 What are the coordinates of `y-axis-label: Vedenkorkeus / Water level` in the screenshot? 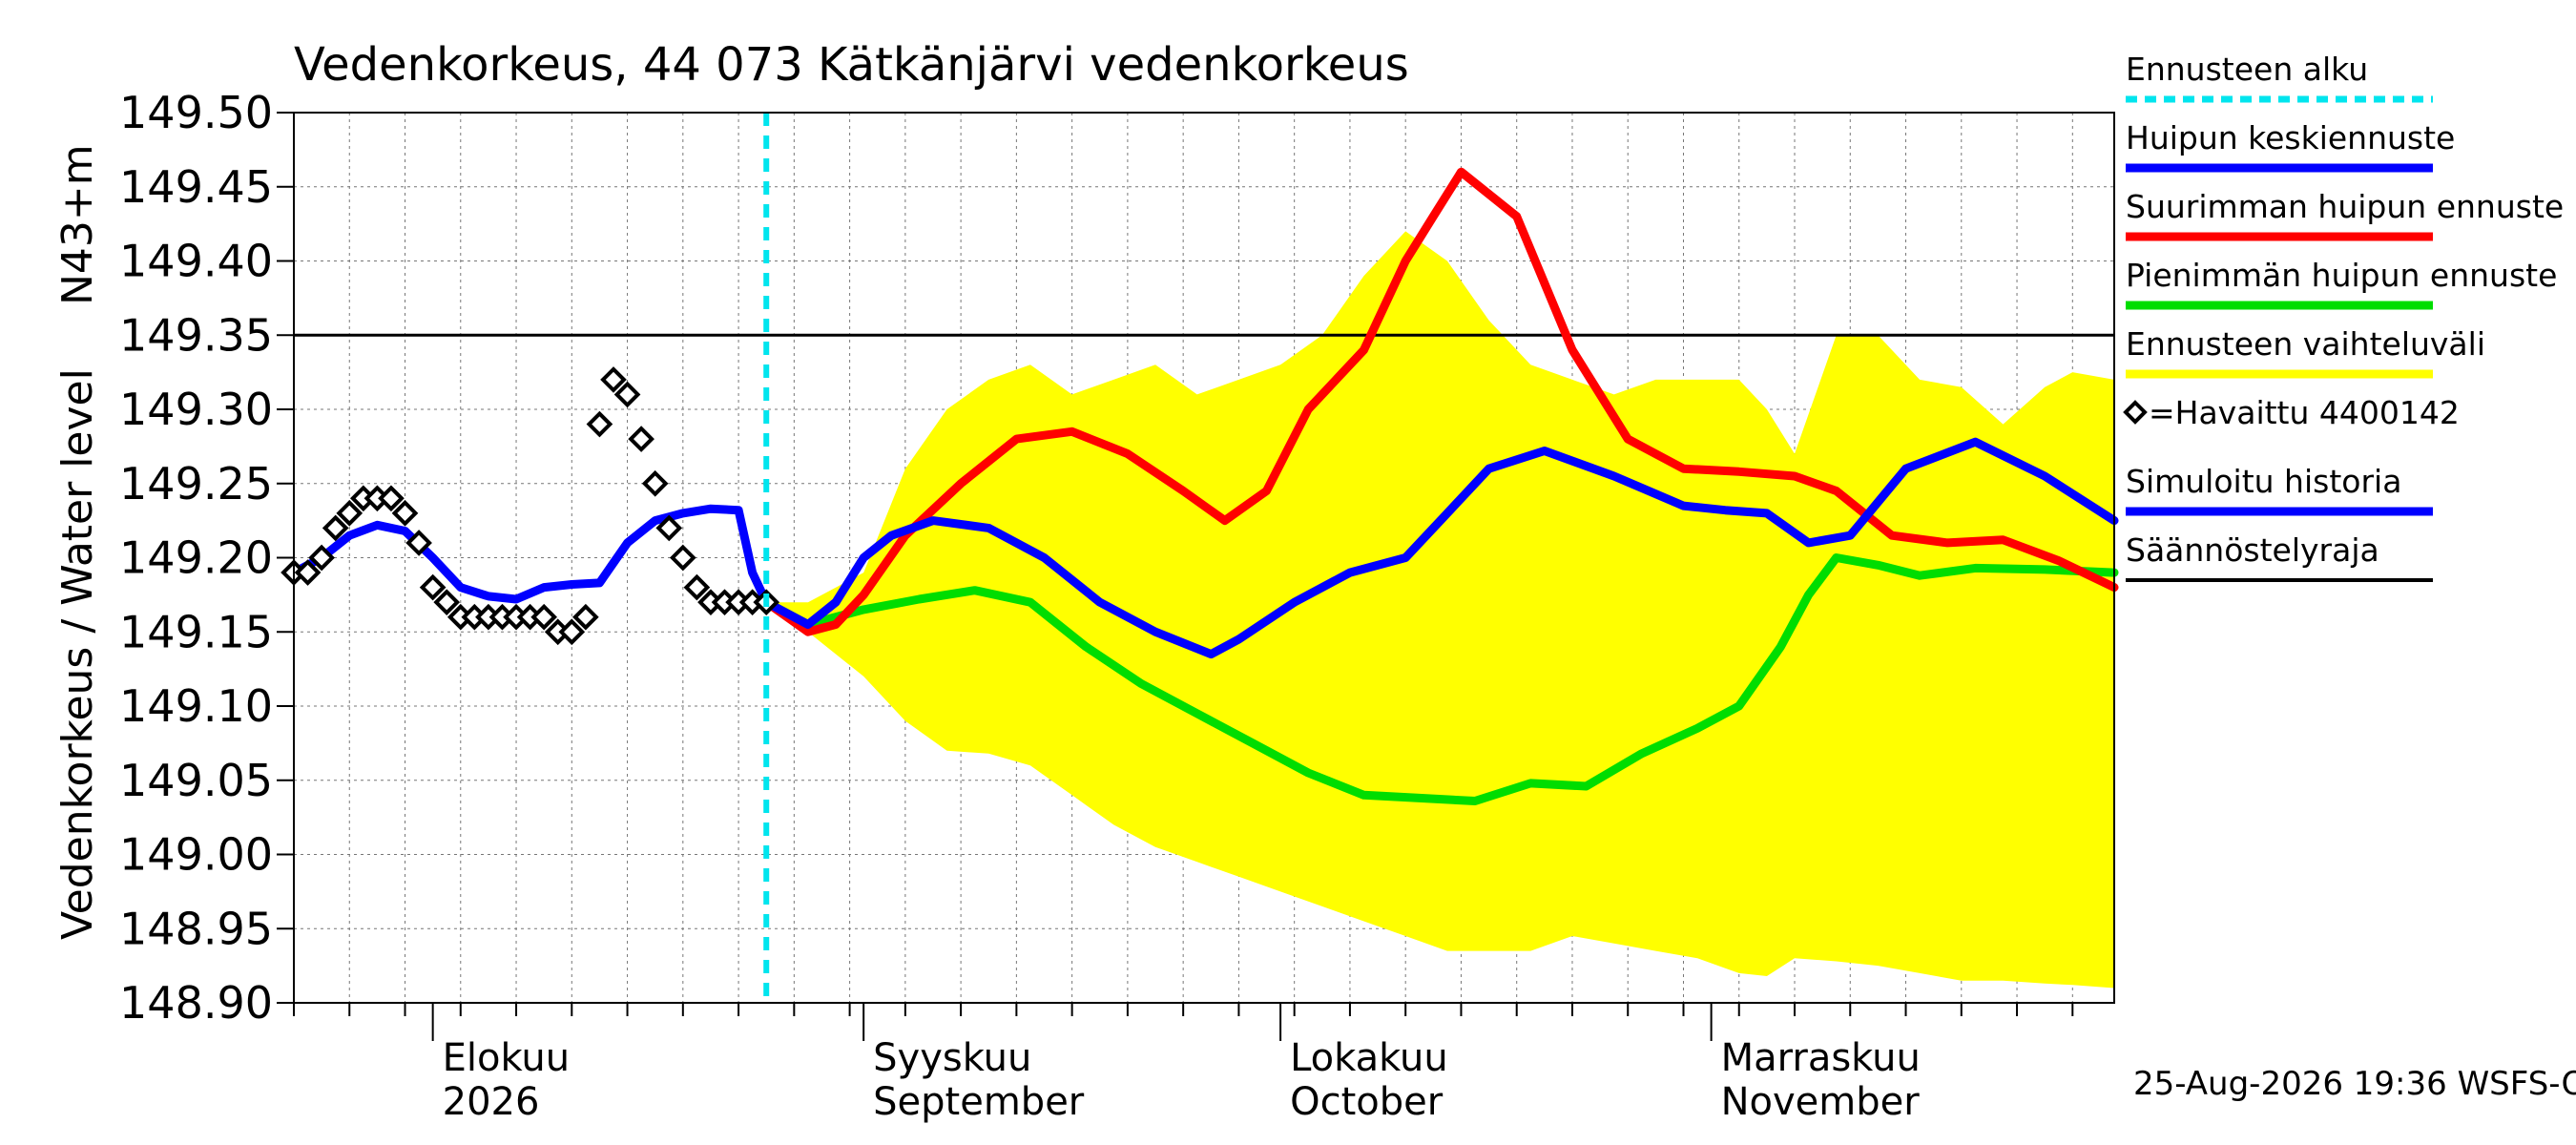 It's located at (77, 654).